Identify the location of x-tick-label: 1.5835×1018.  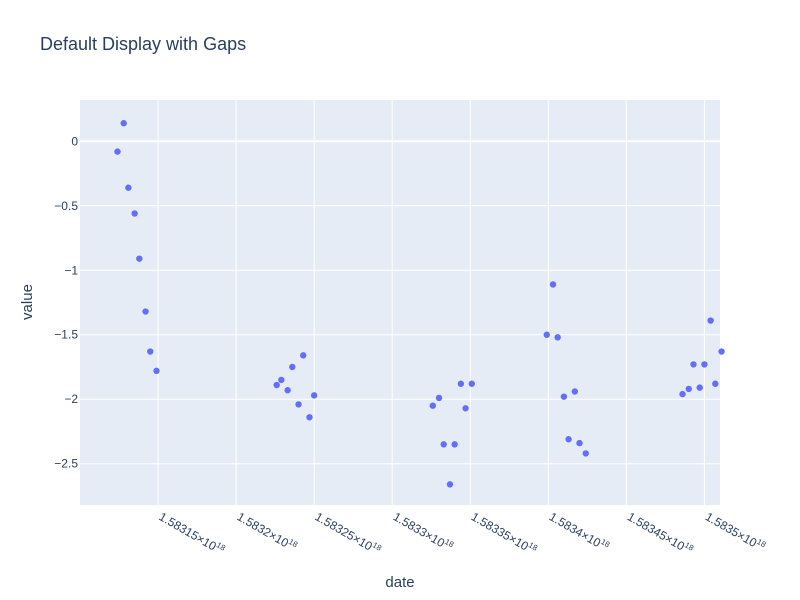
(735, 532).